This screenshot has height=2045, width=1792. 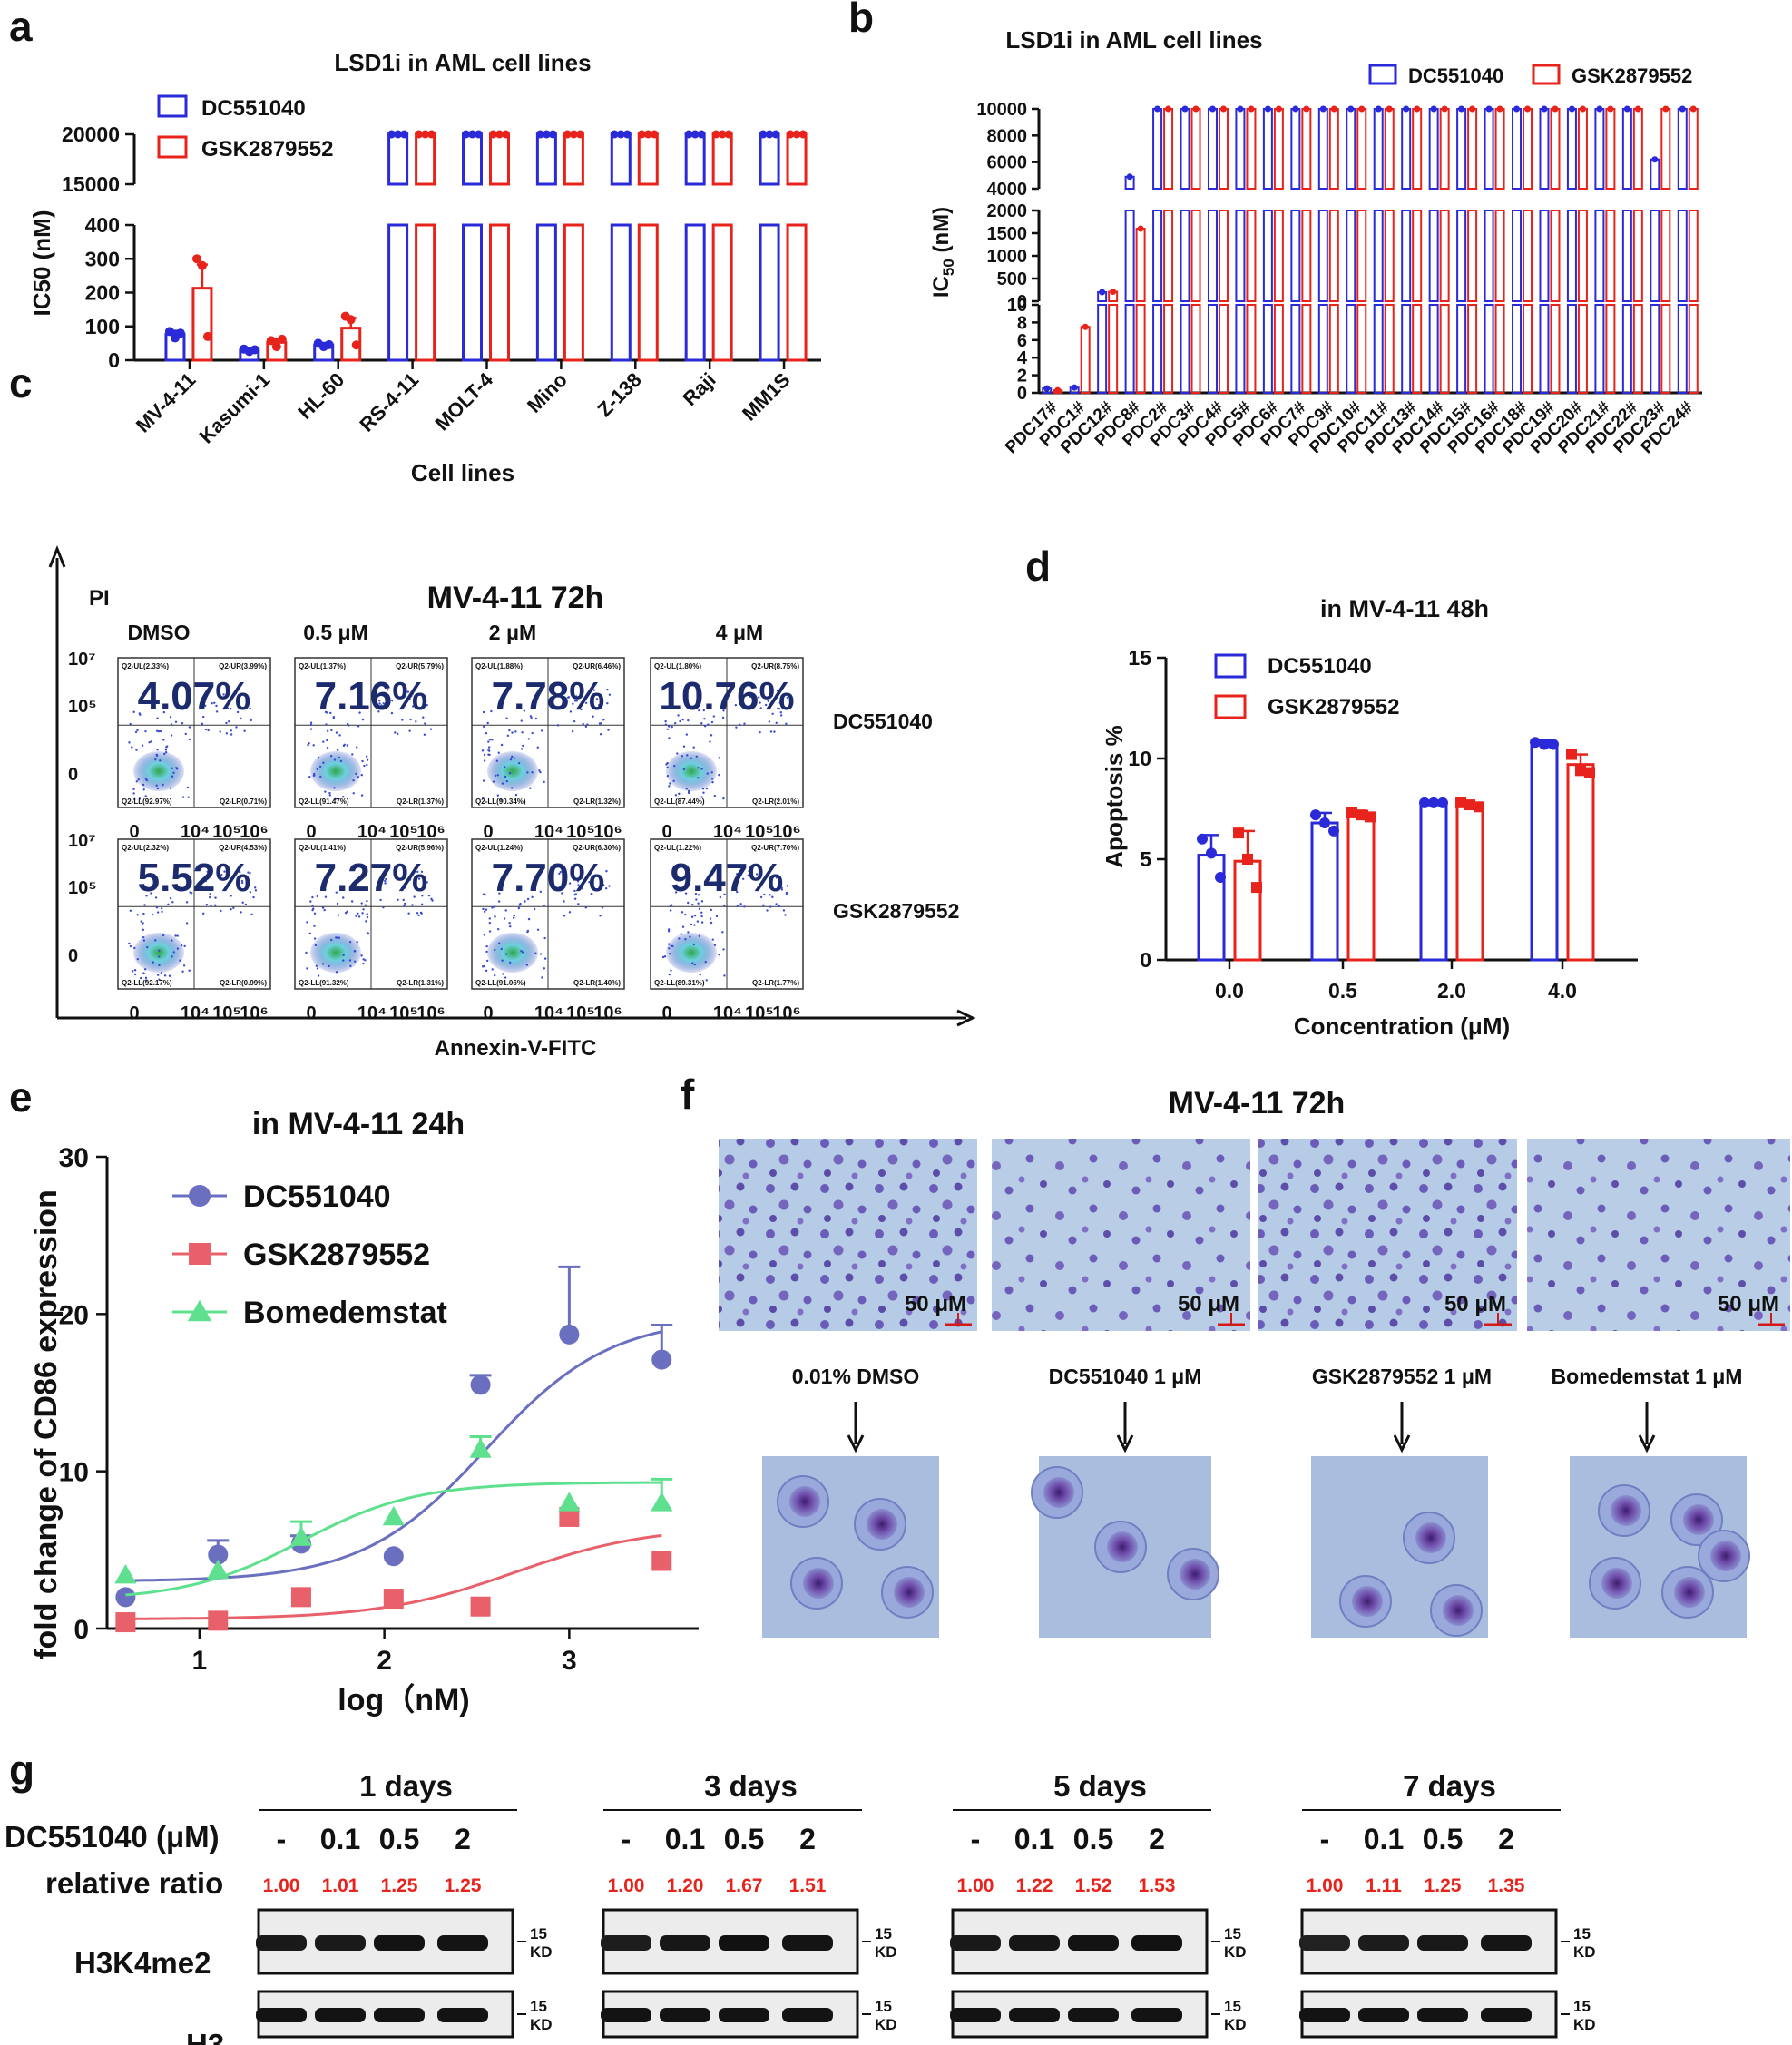 I want to click on chart-e-legend-label: DC551040, so click(x=317, y=1196).